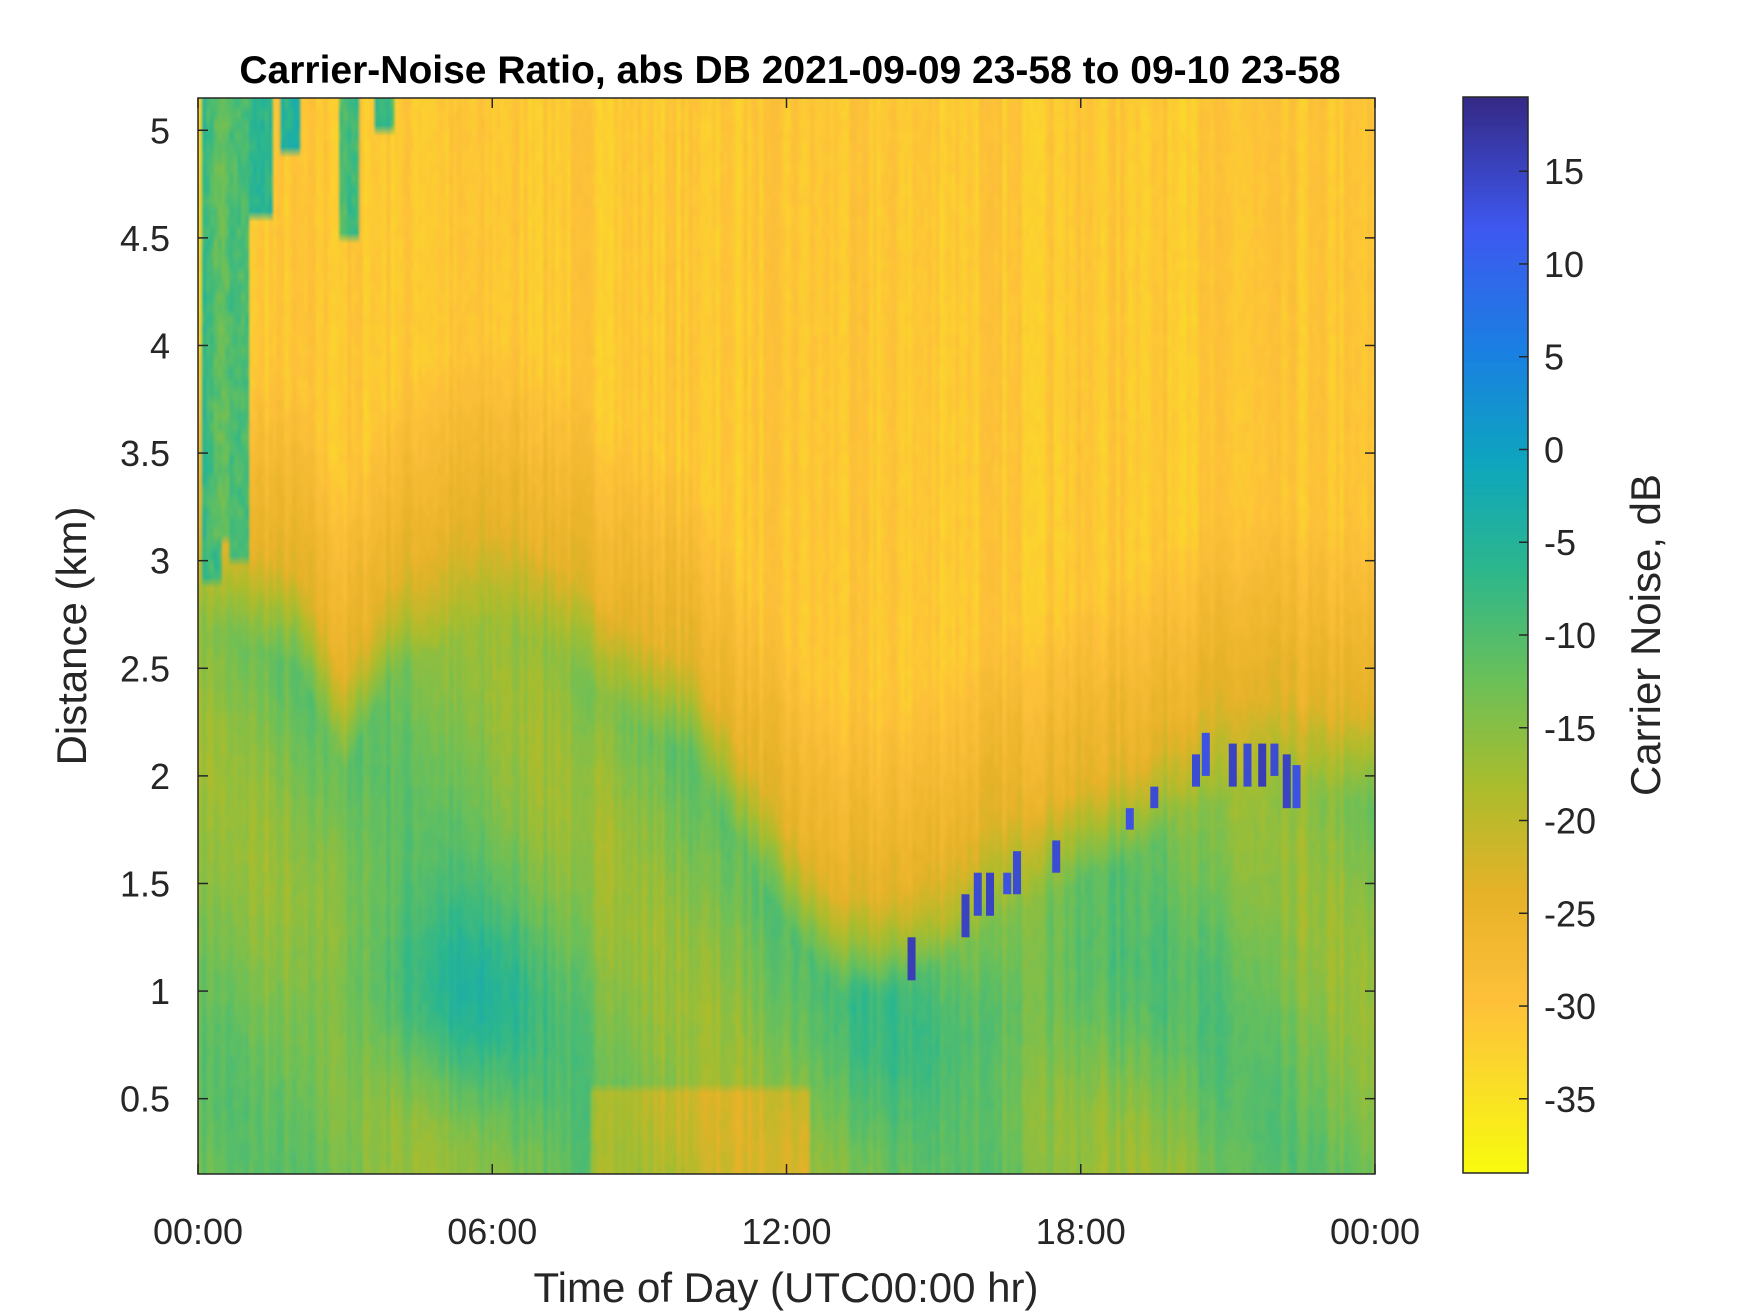 Image resolution: width=1750 pixels, height=1313 pixels. What do you see at coordinates (1564, 264) in the screenshot?
I see `colorbar-tick-label: 10` at bounding box center [1564, 264].